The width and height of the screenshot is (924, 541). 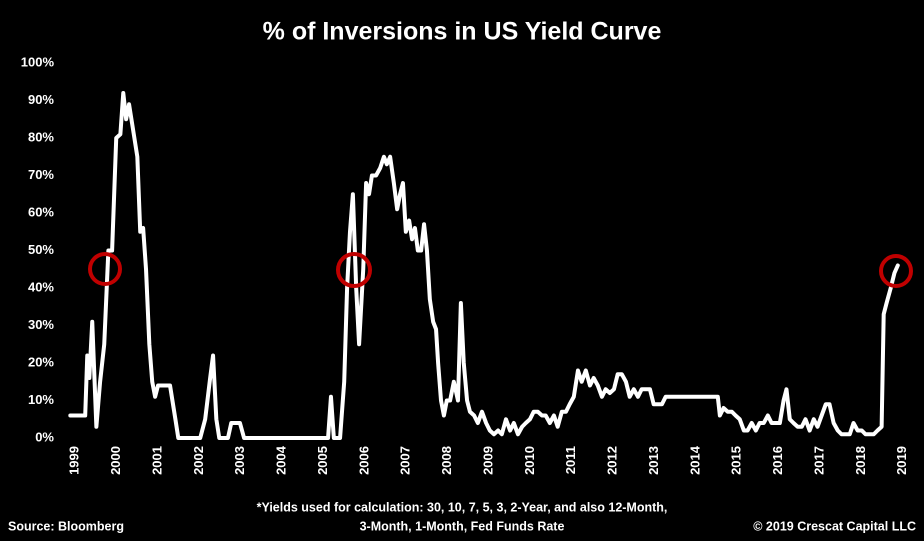 I want to click on x-tick-label: 2019, so click(x=901, y=460).